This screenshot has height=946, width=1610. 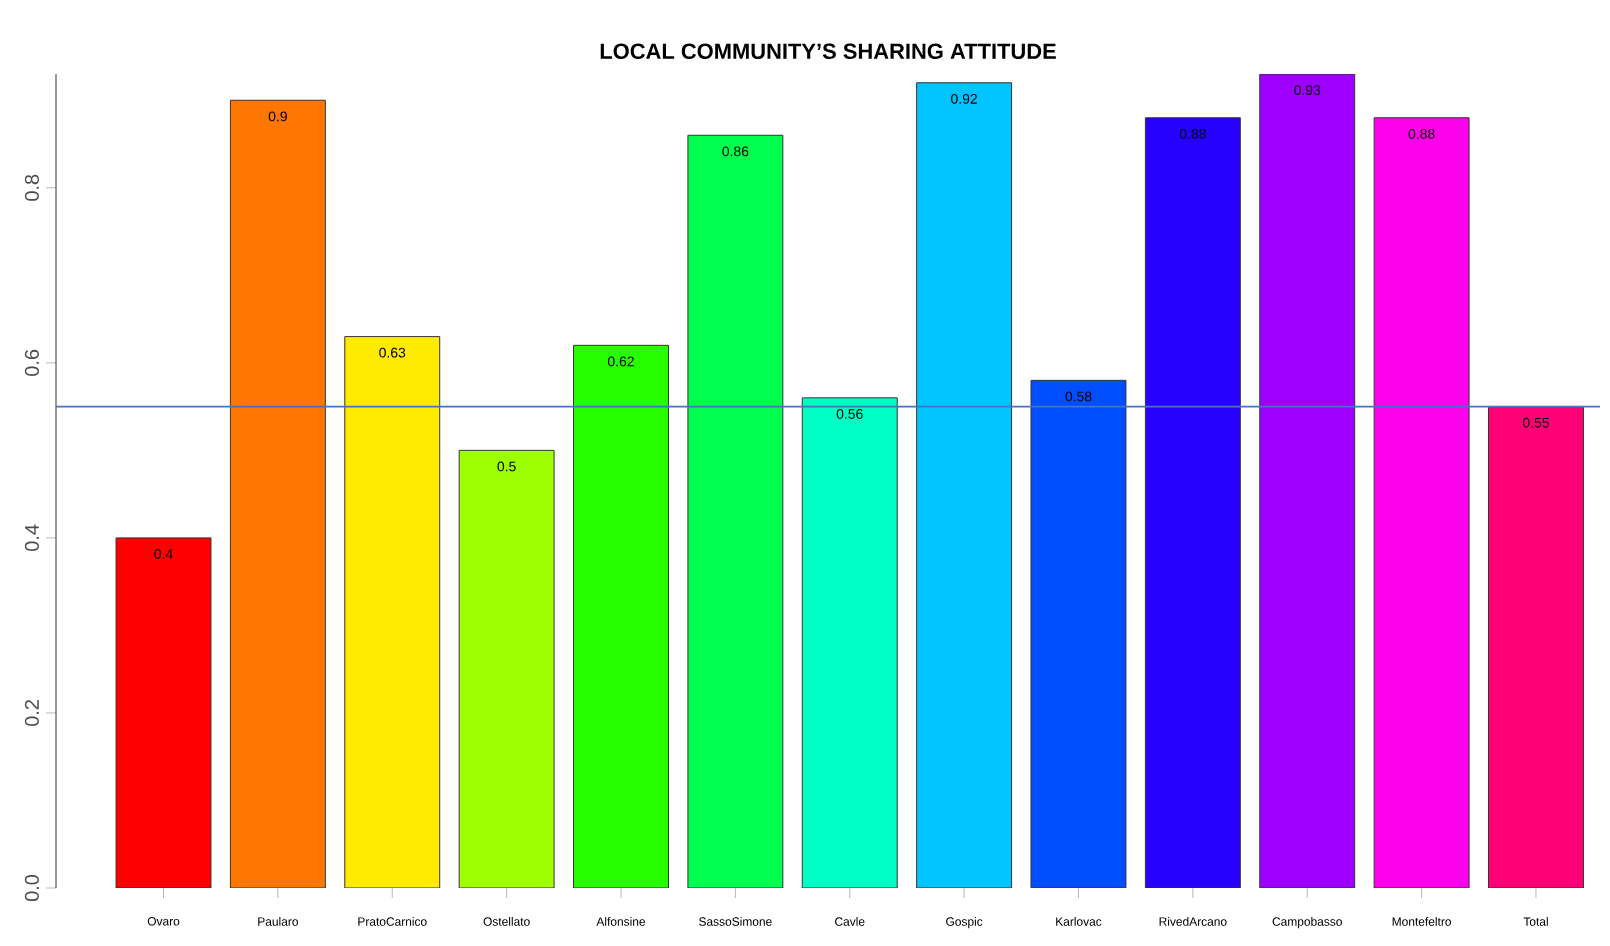 I want to click on chart-title: LOCAL COMMUNITY’S SHARING ATTITUDE, so click(x=828, y=51).